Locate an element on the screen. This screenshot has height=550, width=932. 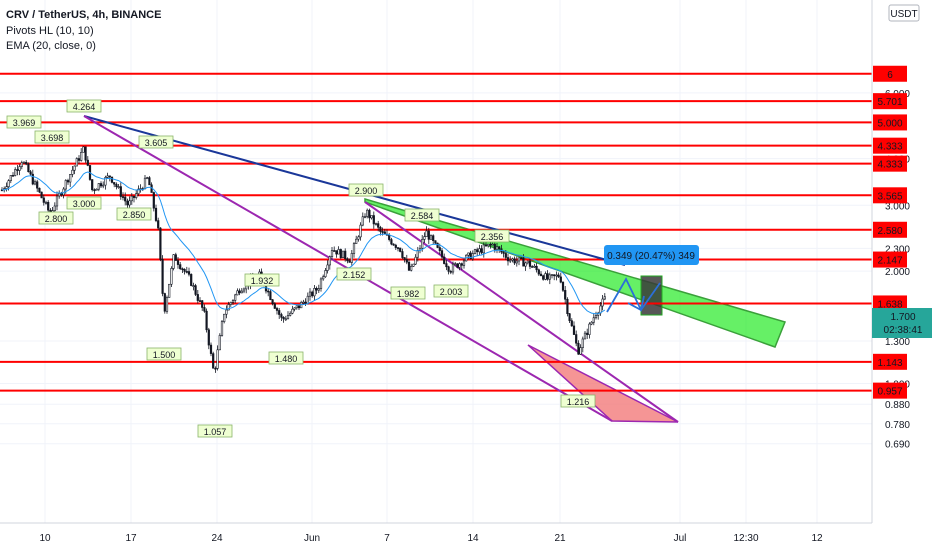
price-tick: 0.880 is located at coordinates (897, 405).